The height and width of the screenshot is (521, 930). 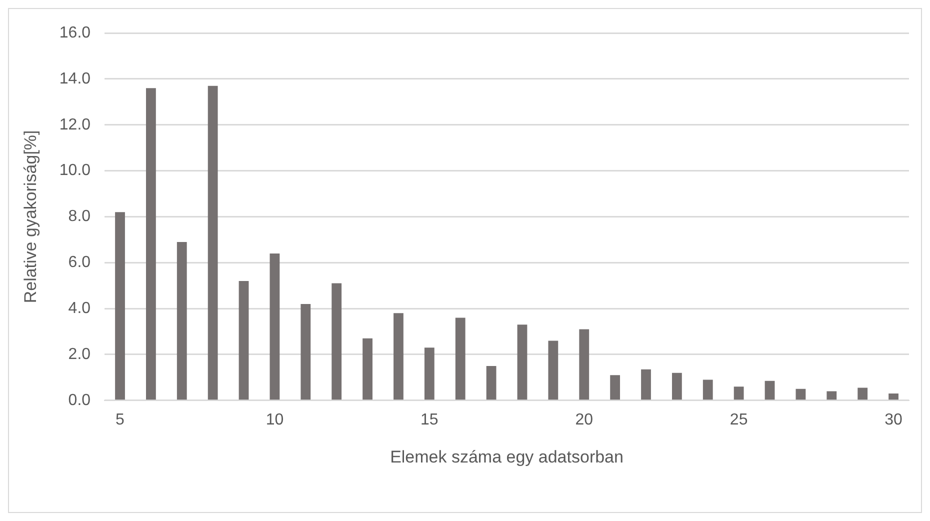 I want to click on x-tick-label: 5, so click(x=120, y=419).